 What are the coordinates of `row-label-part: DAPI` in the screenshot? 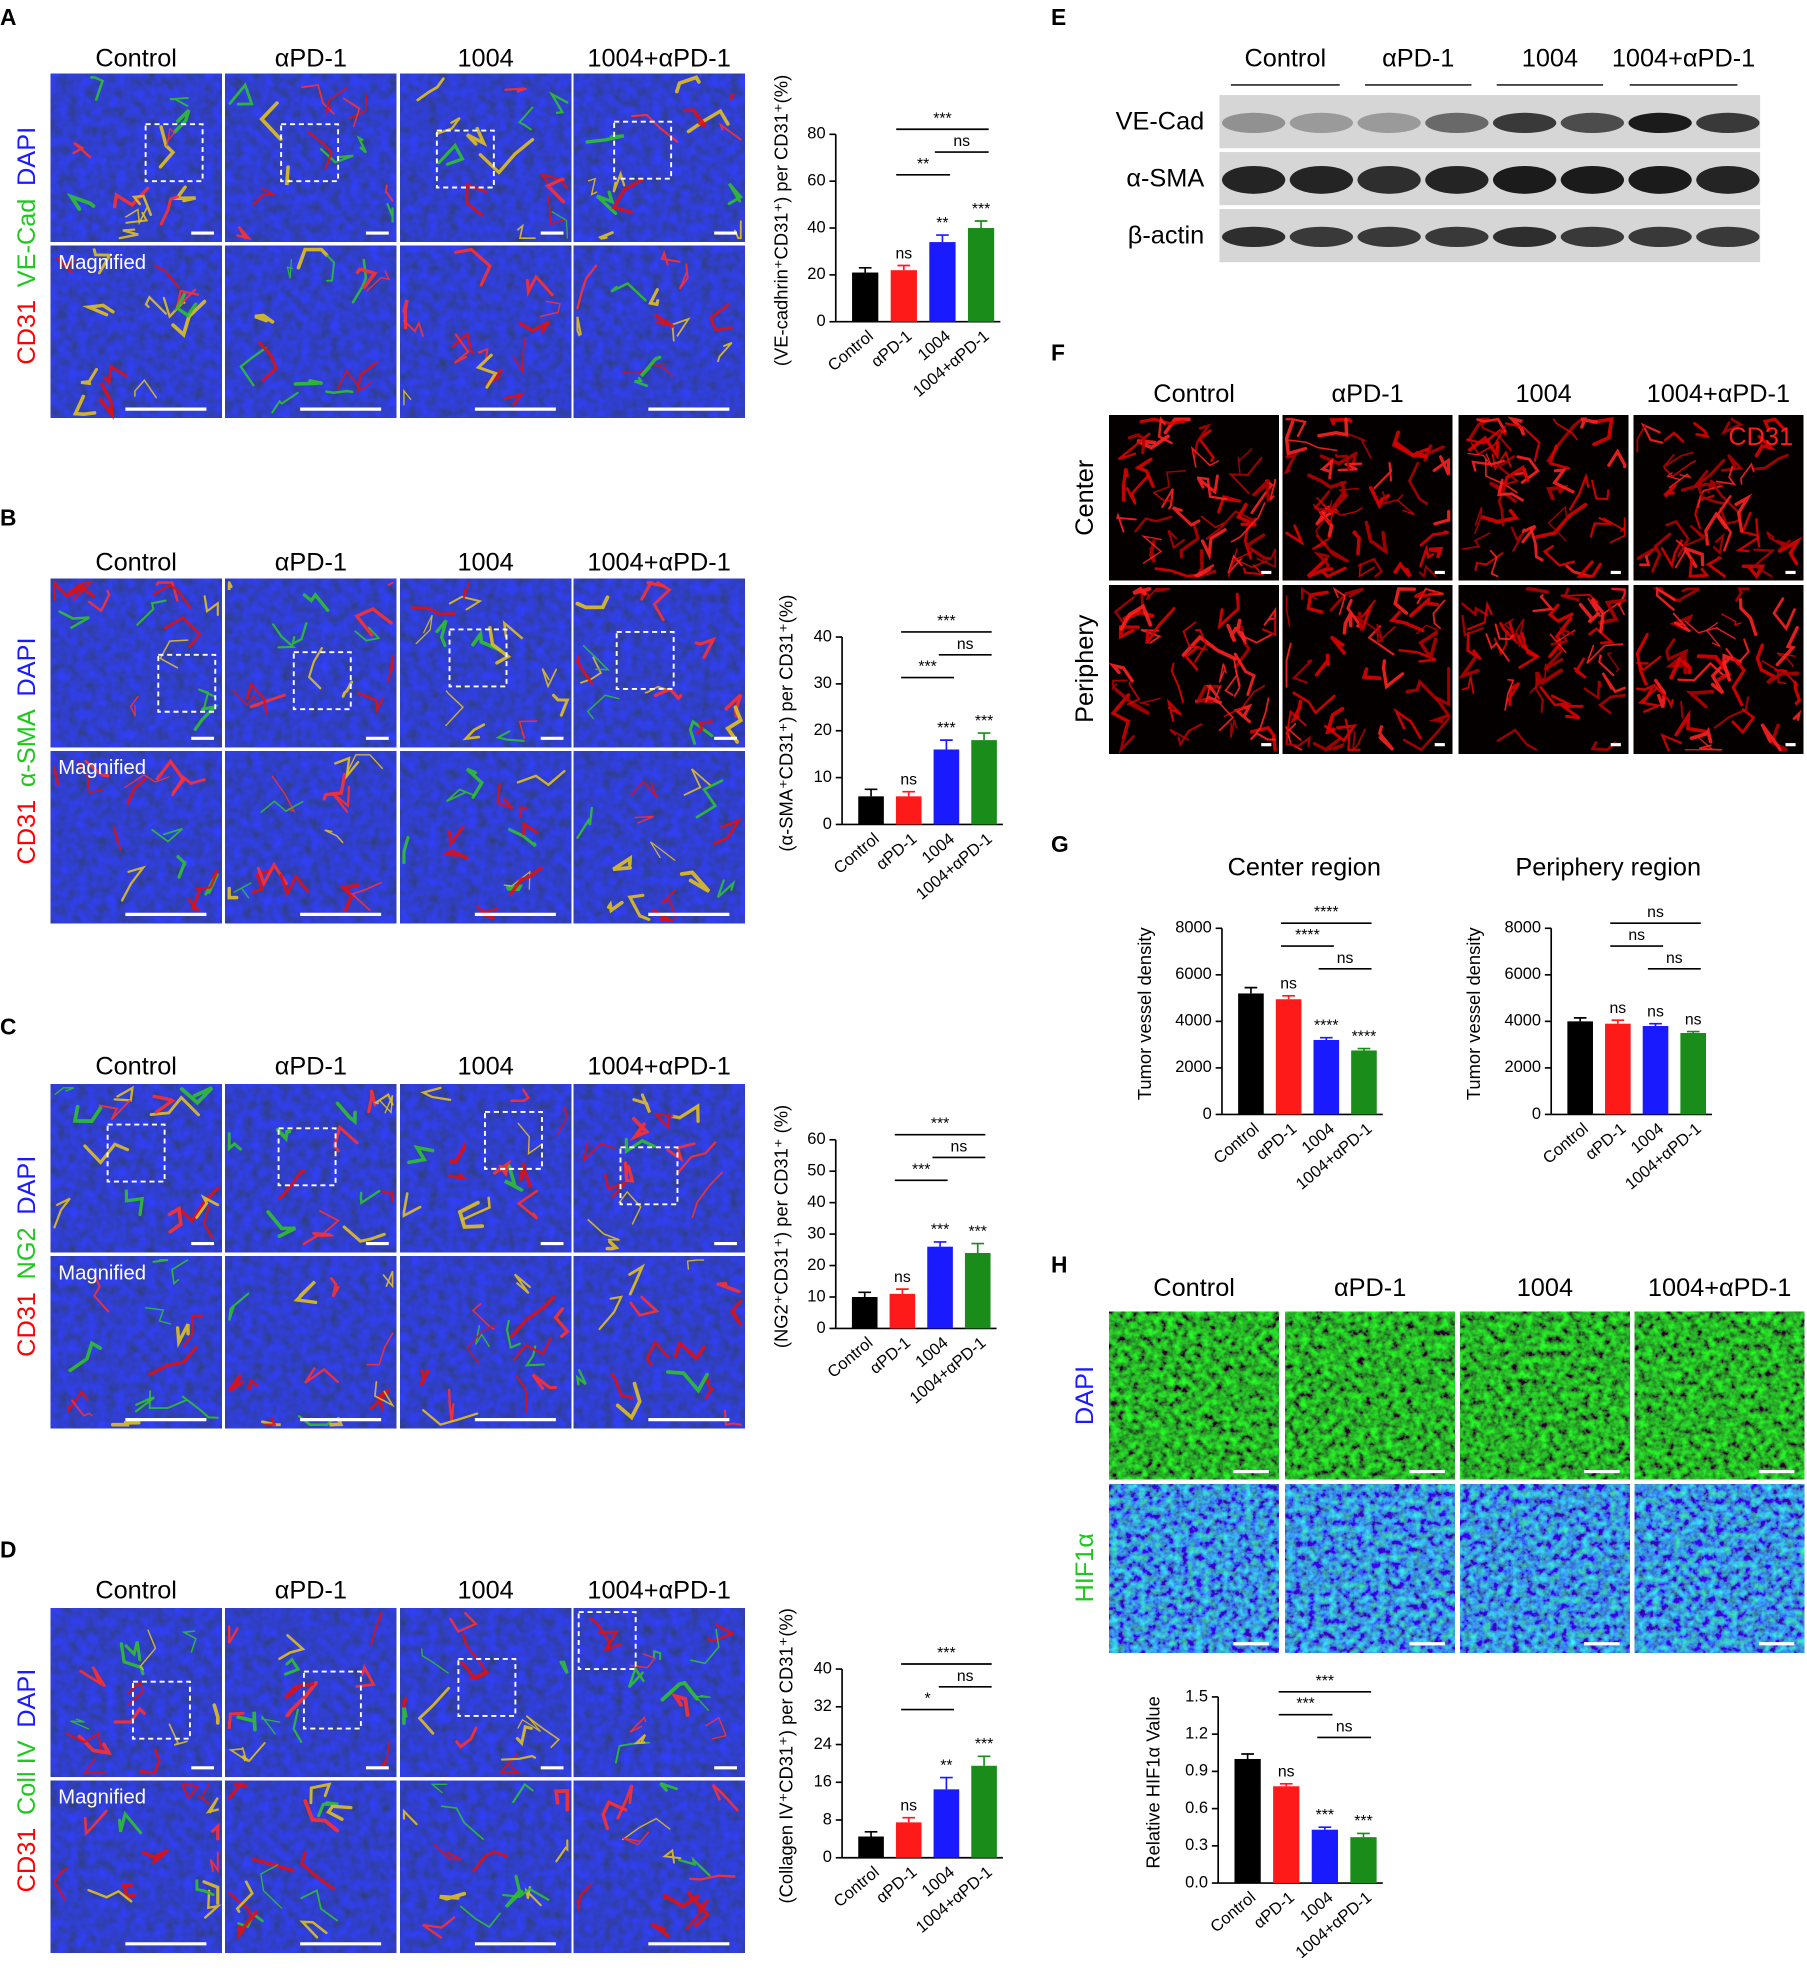 It's located at (27, 666).